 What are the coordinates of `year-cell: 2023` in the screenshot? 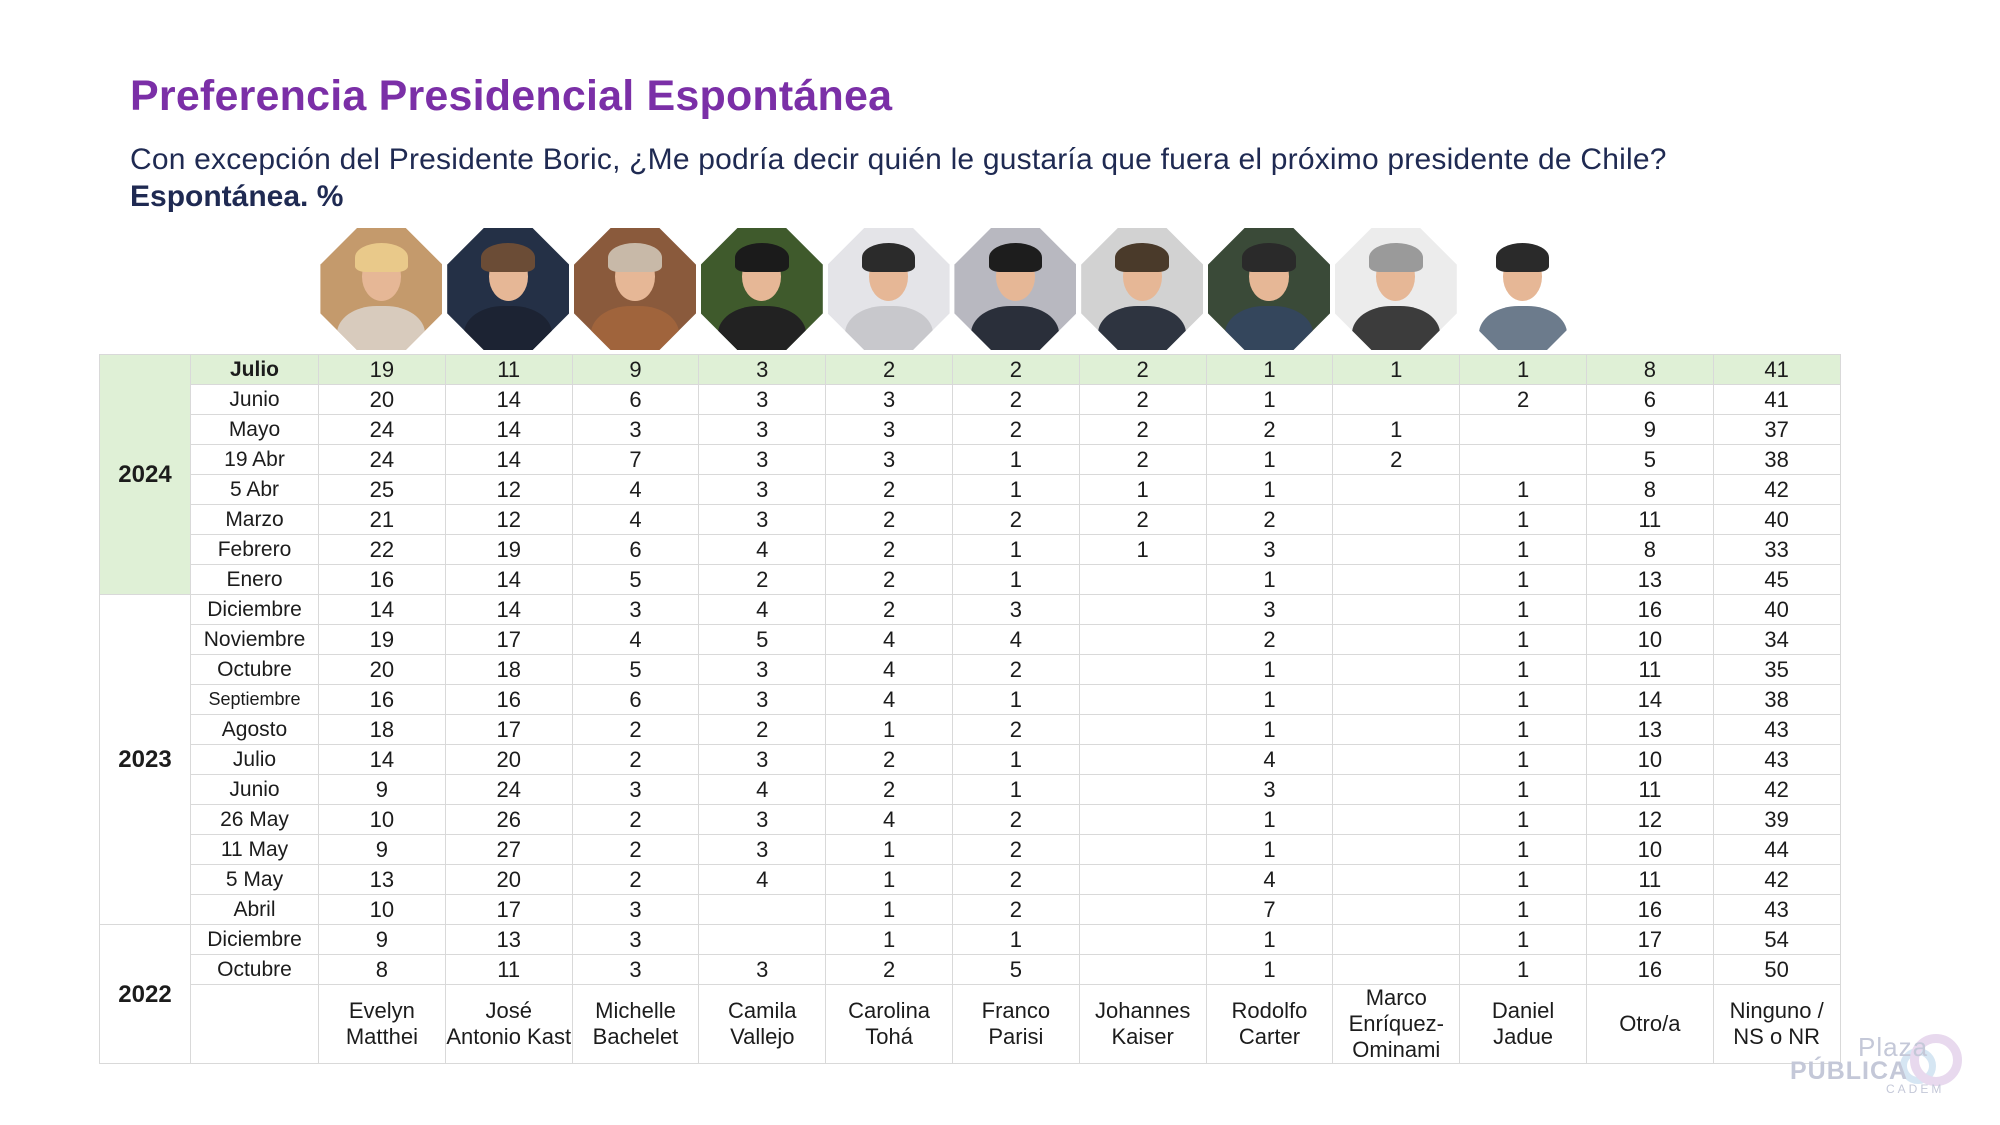 It's located at (145, 759).